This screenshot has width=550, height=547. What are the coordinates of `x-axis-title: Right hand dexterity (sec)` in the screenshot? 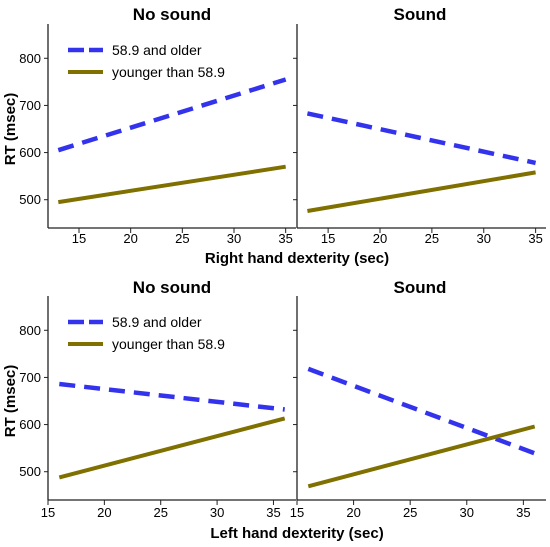 It's located at (297, 258).